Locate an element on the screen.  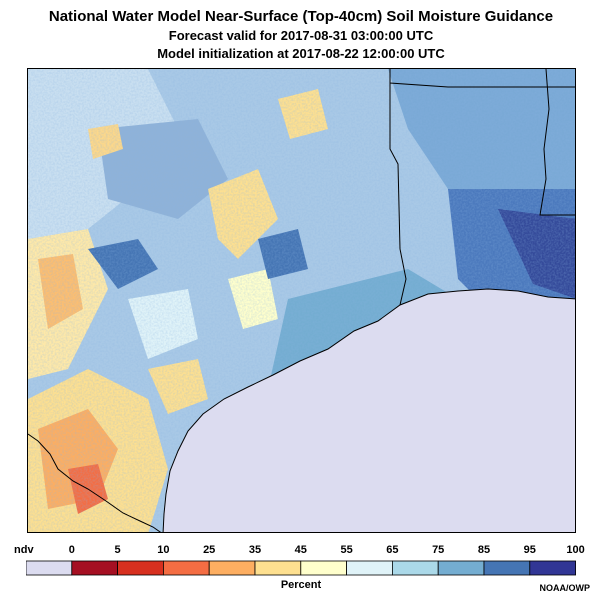
legend-swatch-ndv is located at coordinates (49, 568).